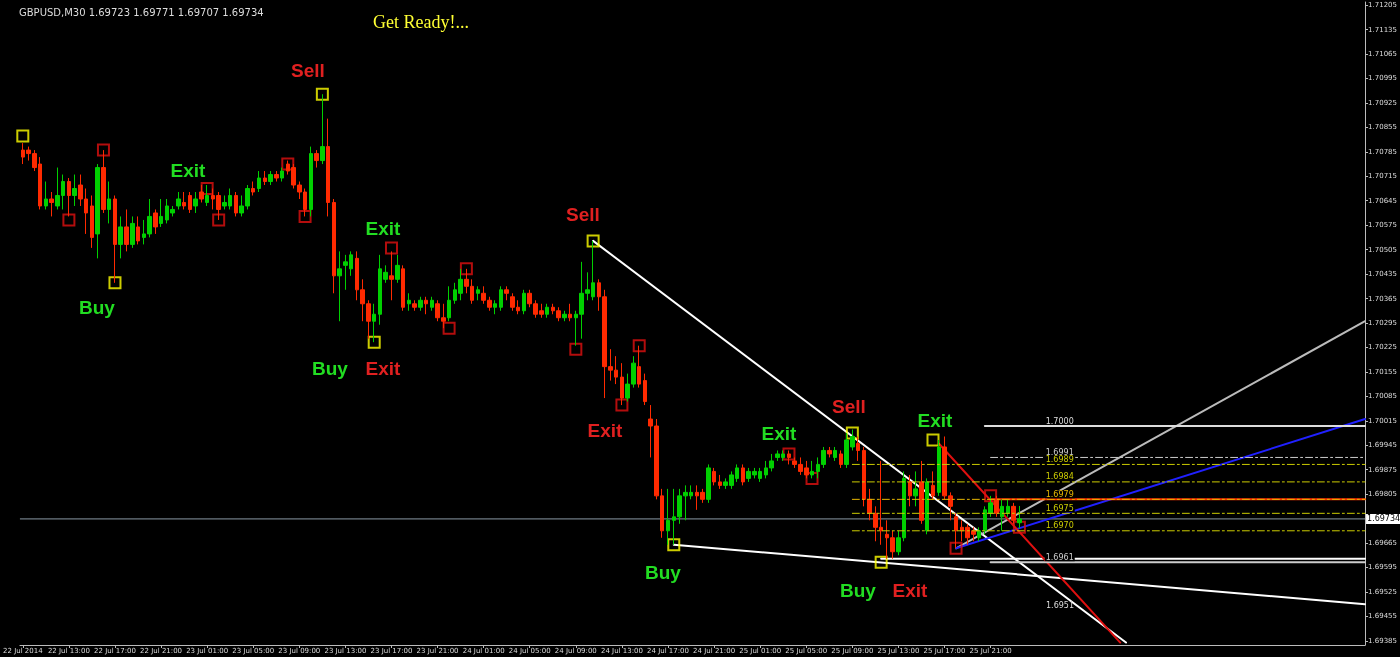 The width and height of the screenshot is (1400, 657). What do you see at coordinates (1059, 421) in the screenshot?
I see `data-label: 1.7000` at bounding box center [1059, 421].